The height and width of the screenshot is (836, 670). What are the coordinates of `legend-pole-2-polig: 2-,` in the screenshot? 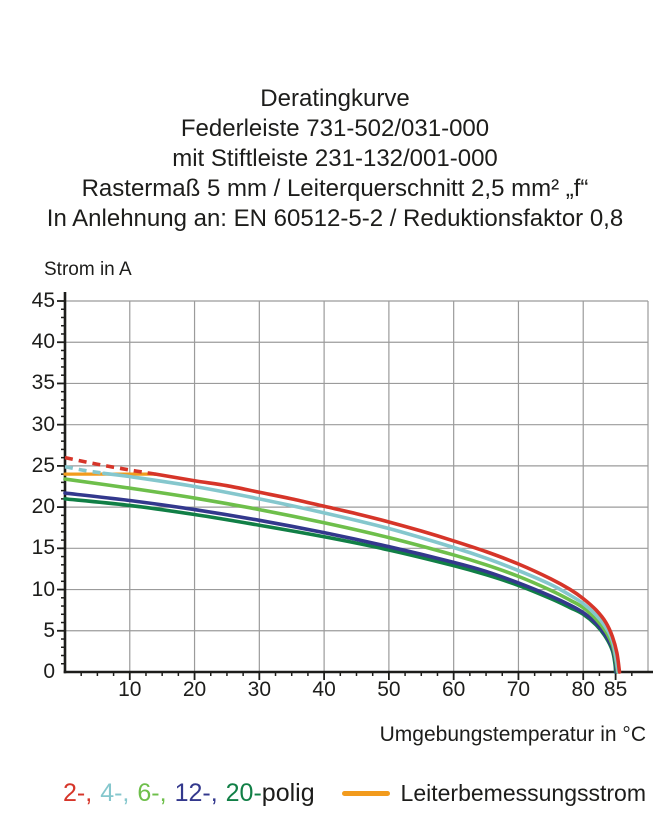 It's located at (78, 793).